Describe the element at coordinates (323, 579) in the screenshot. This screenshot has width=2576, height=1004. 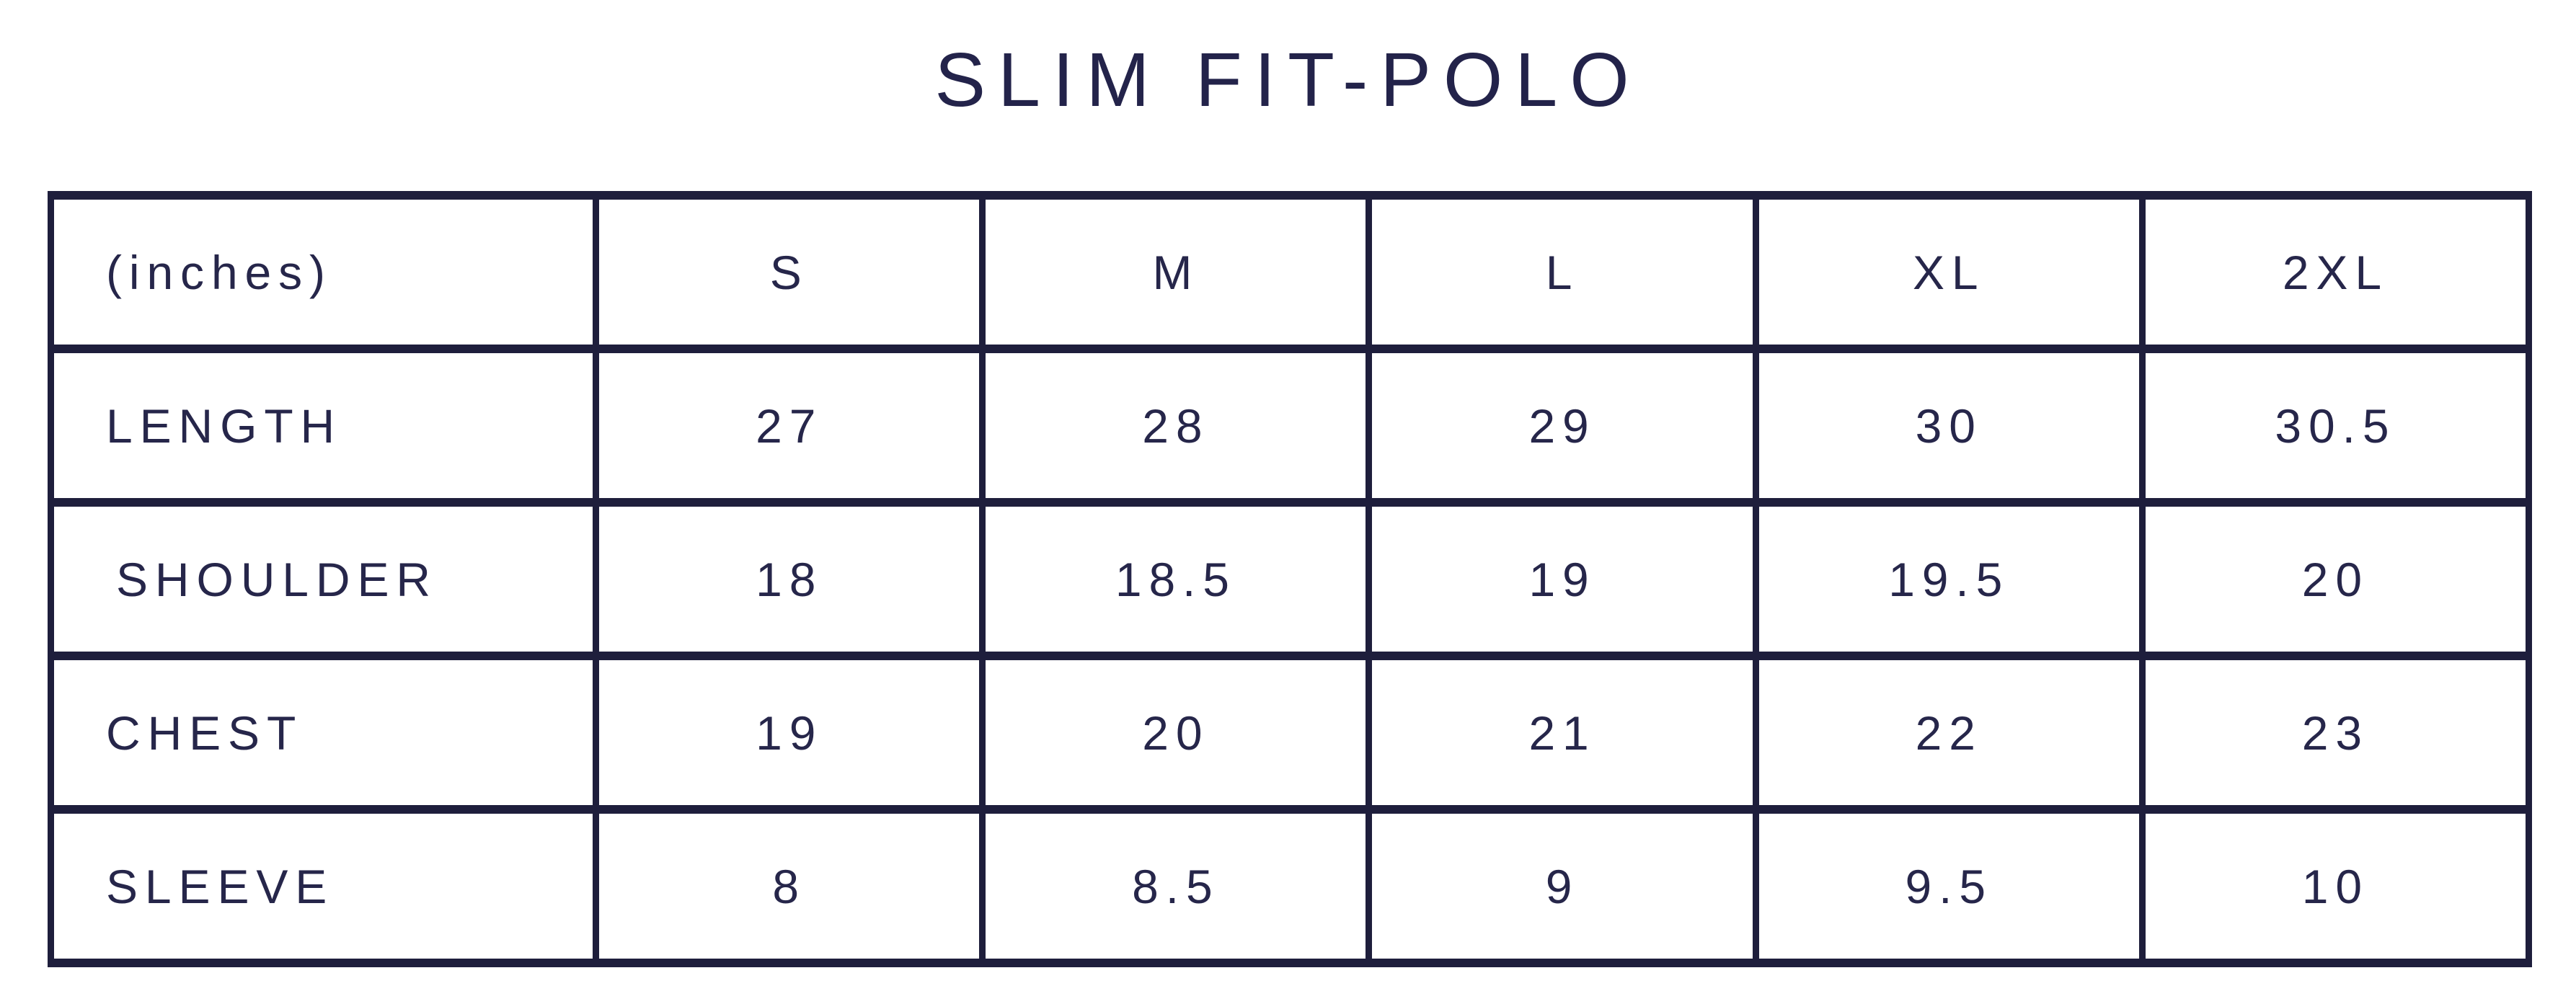
I see `row-label-shoulder: SHOULDER` at that location.